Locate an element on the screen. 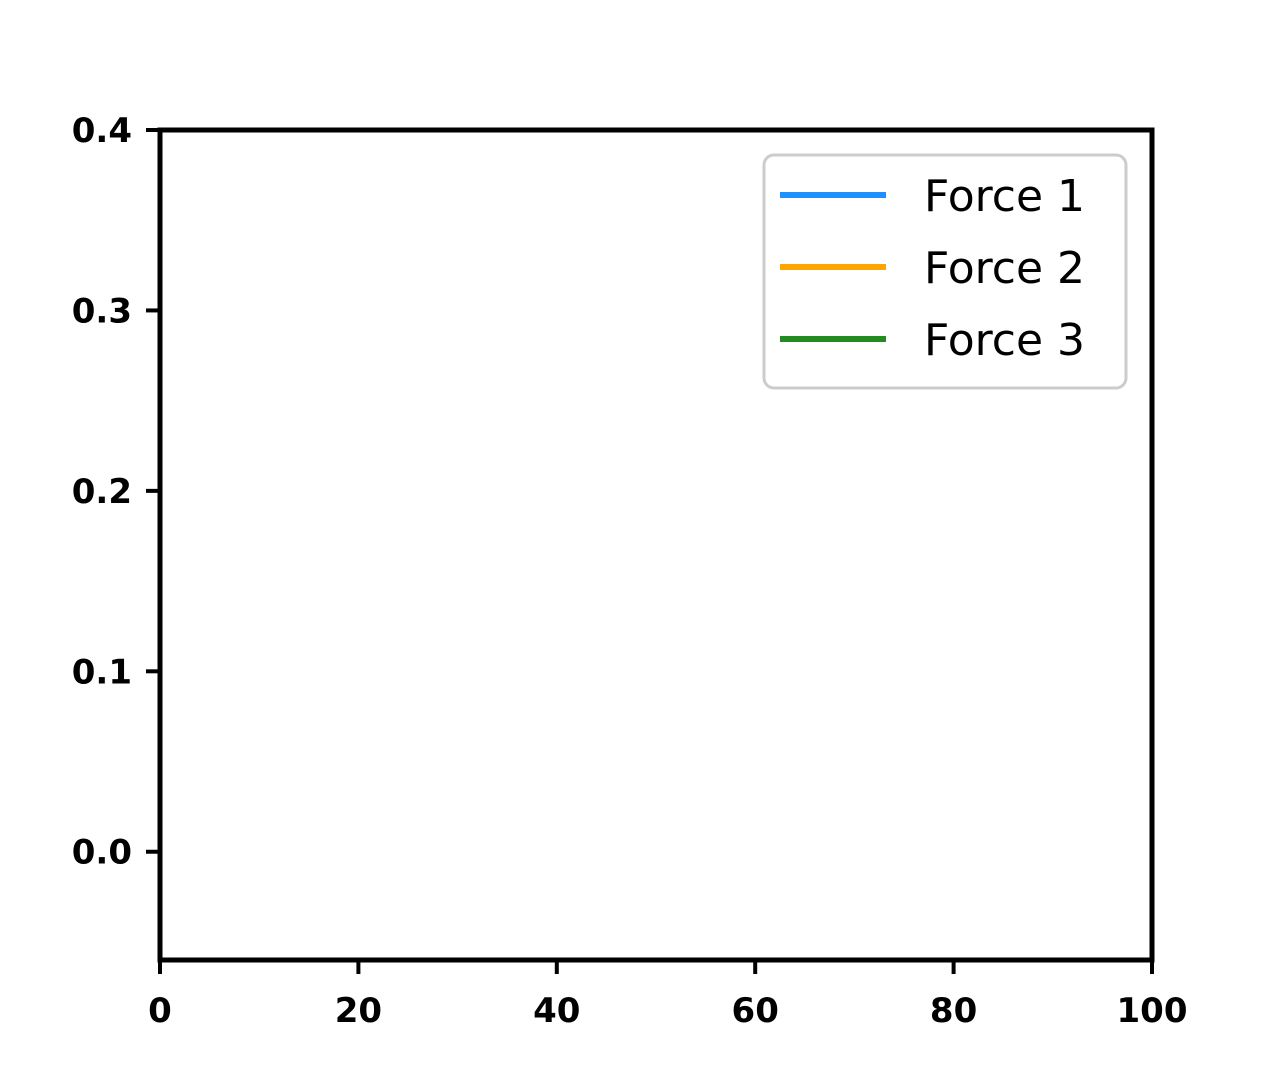 This screenshot has width=1280, height=1080. y-tick-label: 0.3 is located at coordinates (102, 311).